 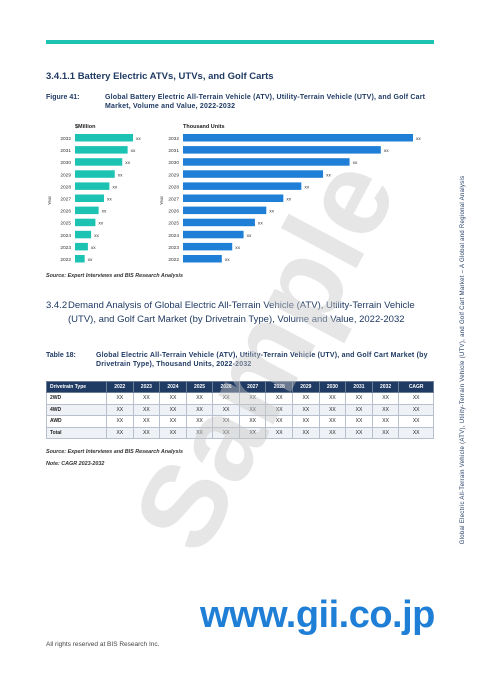 I want to click on column-header: CAGR, so click(x=416, y=387).